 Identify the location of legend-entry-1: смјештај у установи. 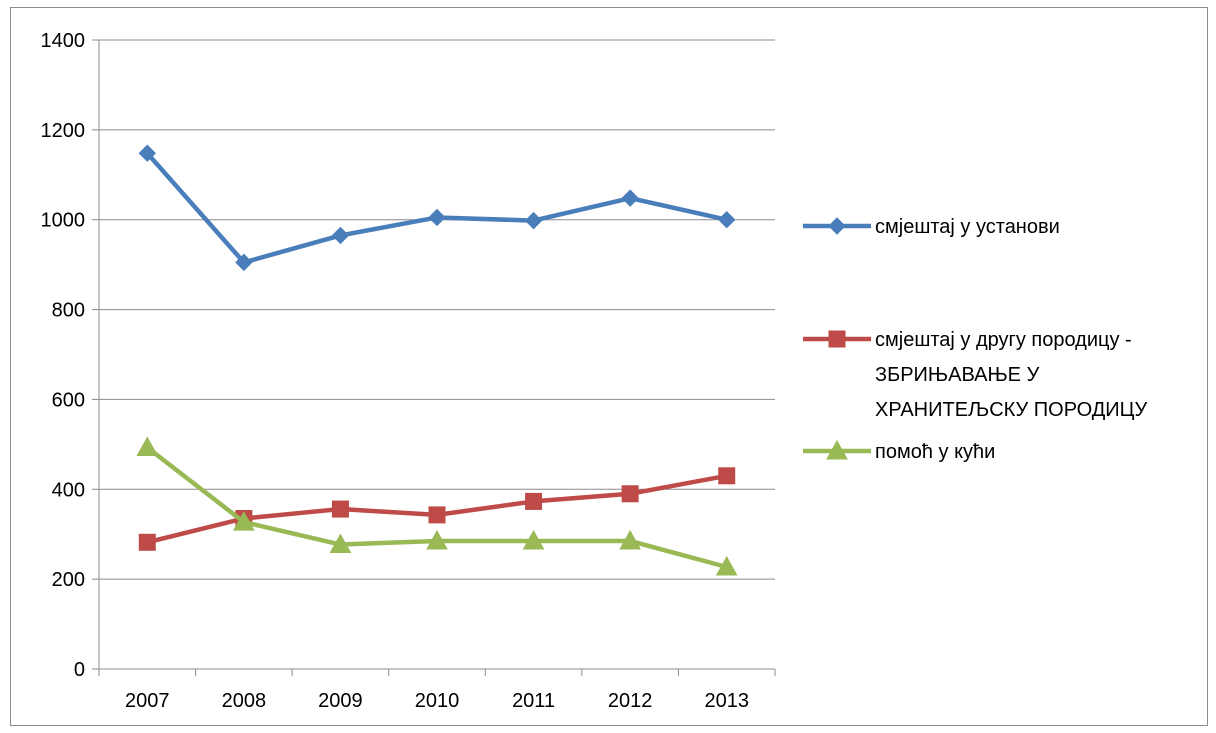
(931, 227).